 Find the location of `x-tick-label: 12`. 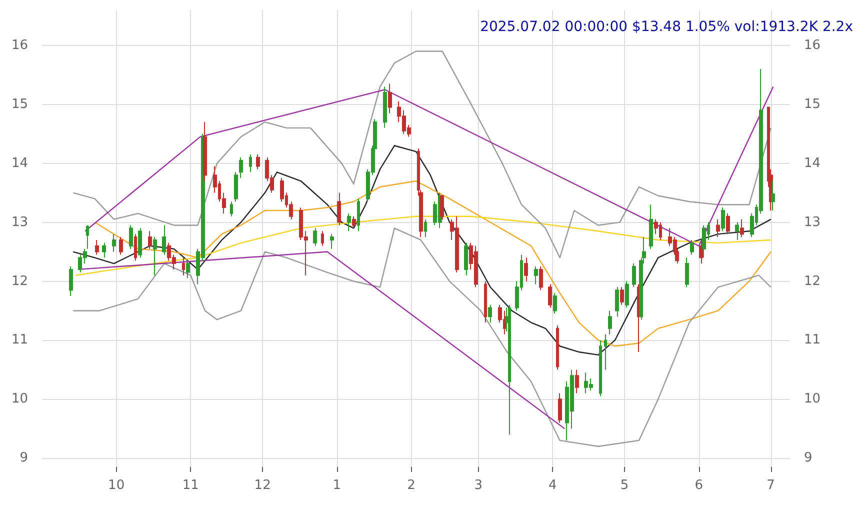

x-tick-label: 12 is located at coordinates (262, 485).